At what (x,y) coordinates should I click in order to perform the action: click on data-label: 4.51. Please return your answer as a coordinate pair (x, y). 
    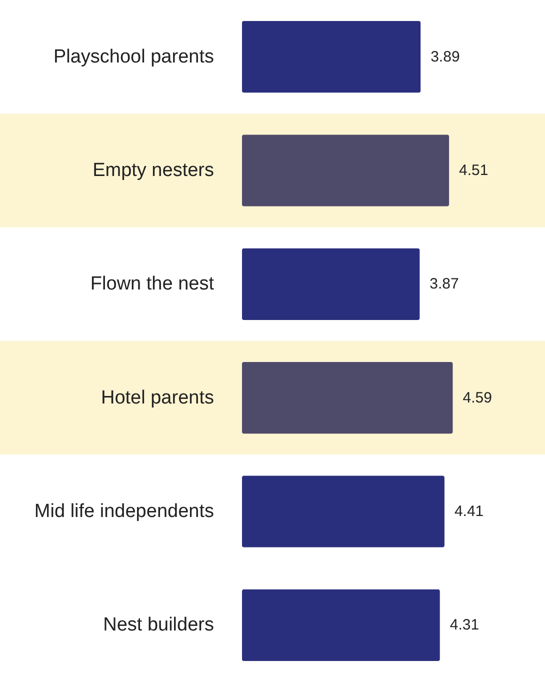
    Looking at the image, I should click on (473, 170).